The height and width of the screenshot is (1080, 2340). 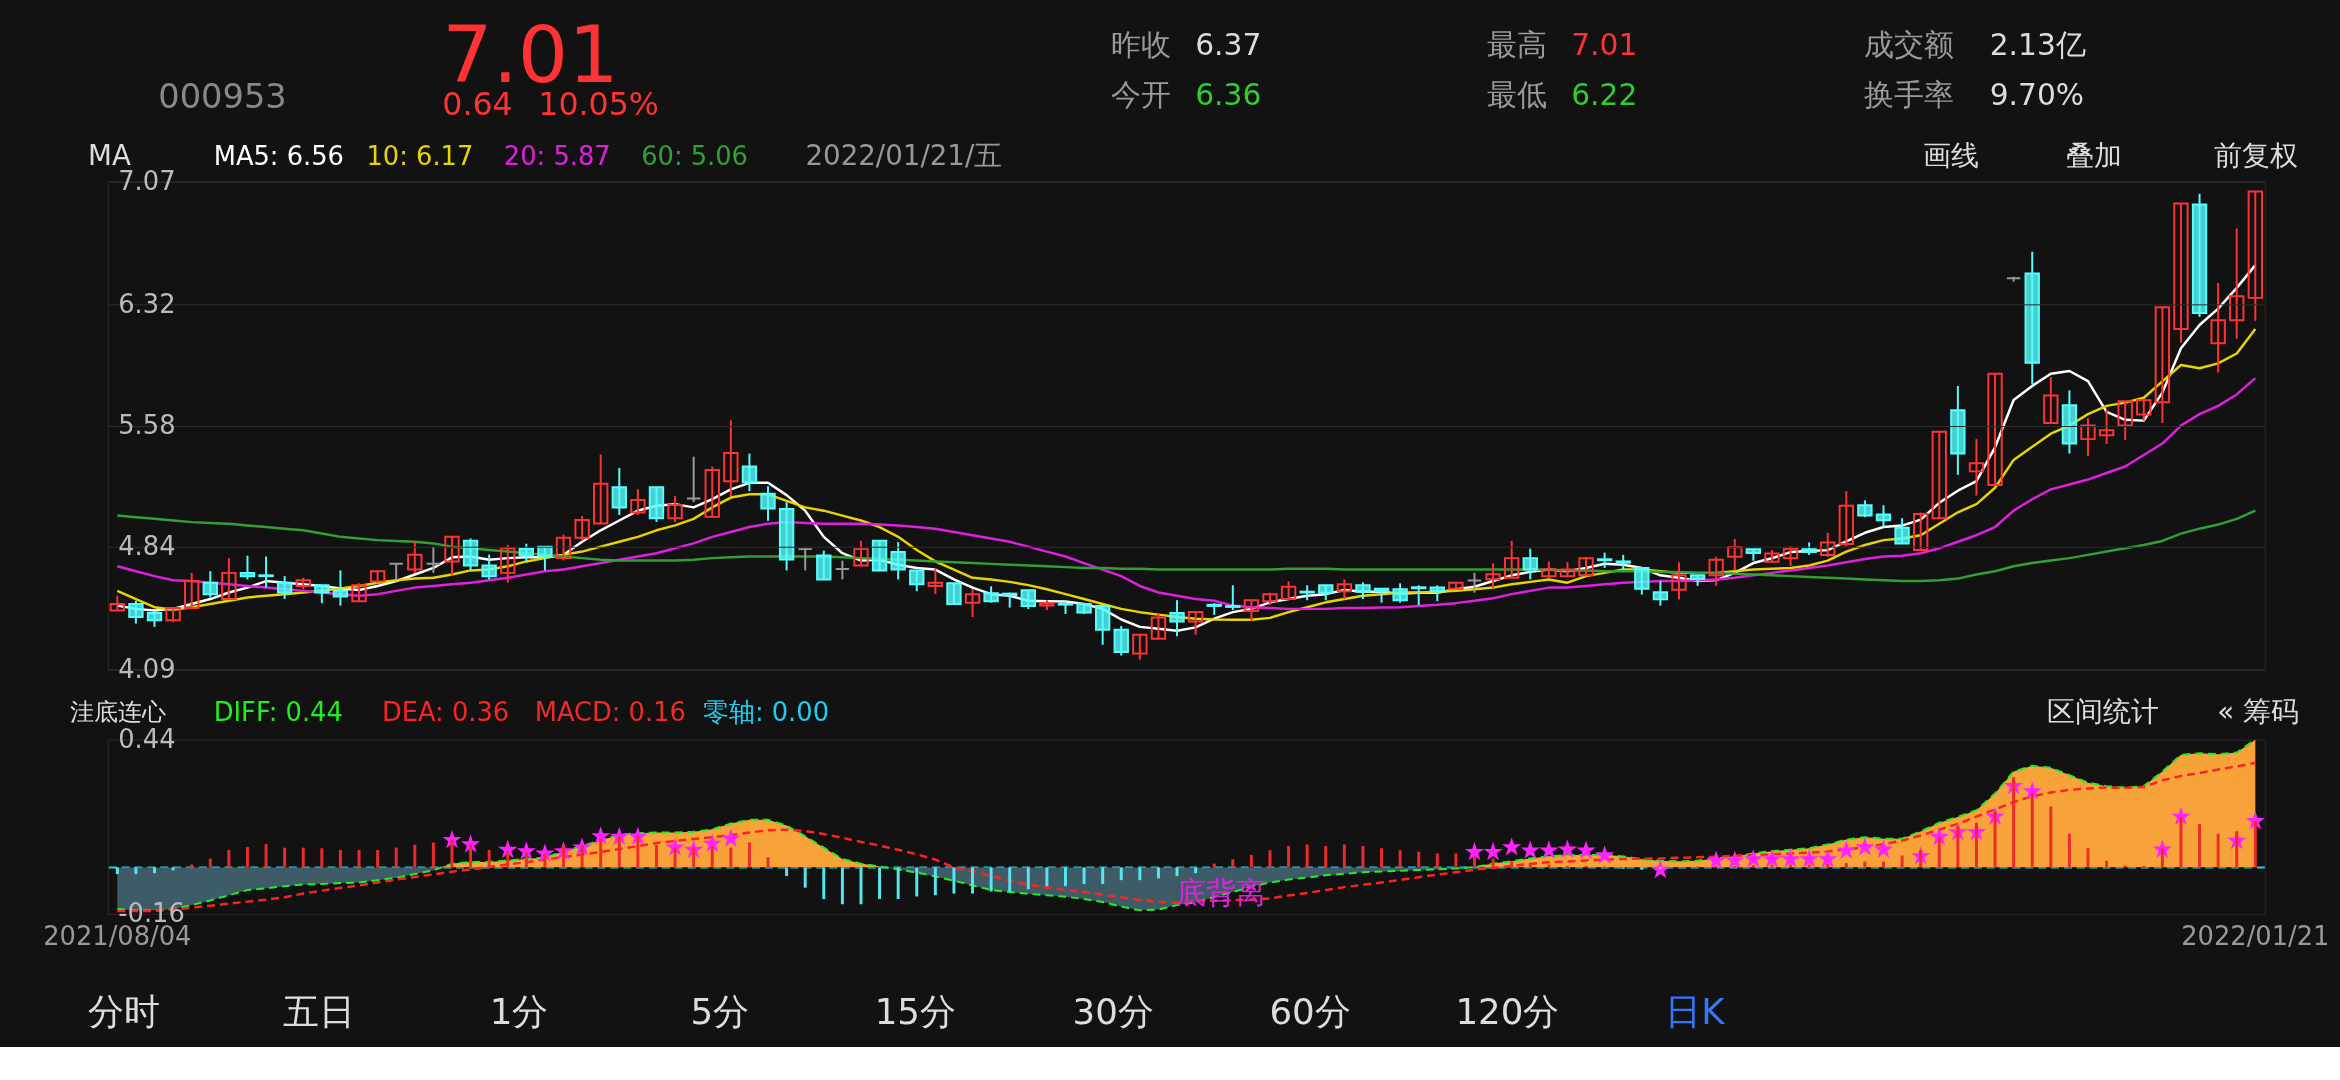 What do you see at coordinates (147, 668) in the screenshot?
I see `y-tick-label: 4.09` at bounding box center [147, 668].